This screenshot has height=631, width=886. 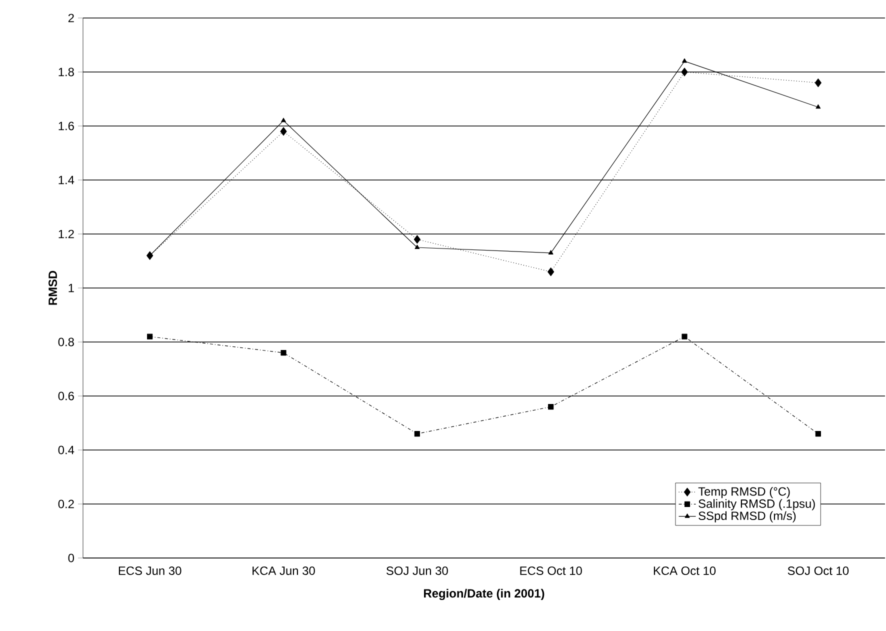 I want to click on x-tick-label: SOJ Oct 10, so click(x=818, y=570).